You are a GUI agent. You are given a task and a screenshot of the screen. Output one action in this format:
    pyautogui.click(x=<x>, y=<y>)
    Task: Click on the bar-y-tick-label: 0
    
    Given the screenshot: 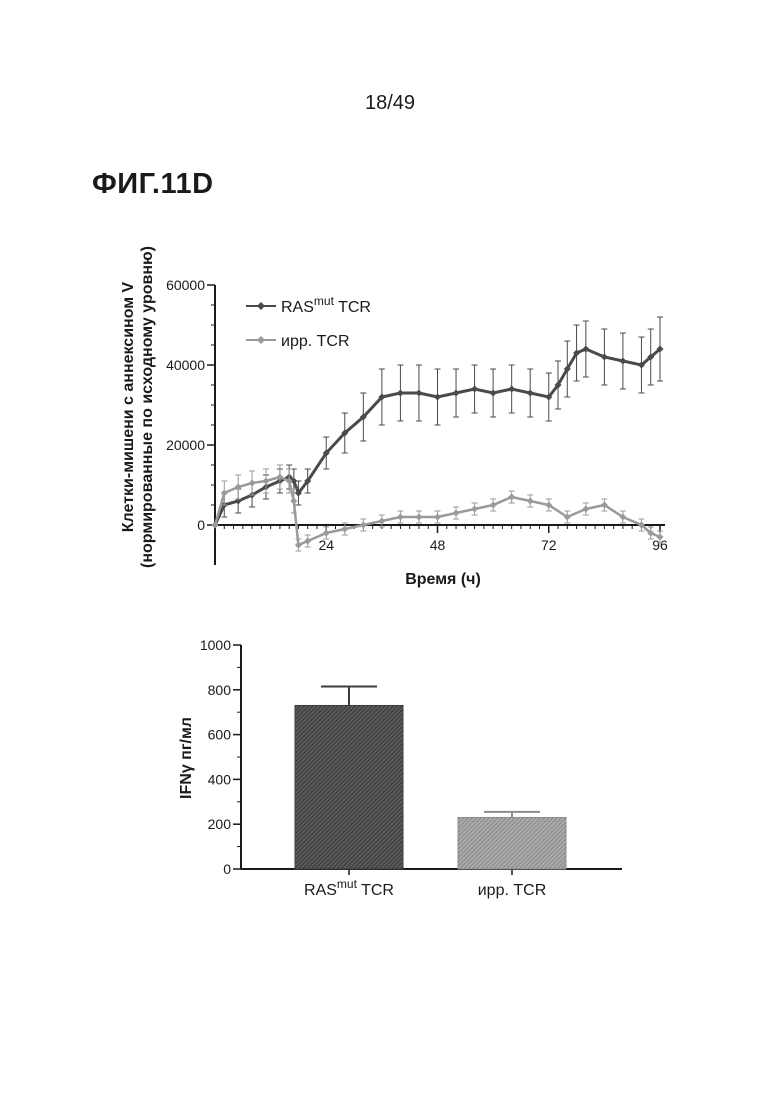 What is the action you would take?
    pyautogui.click(x=227, y=869)
    